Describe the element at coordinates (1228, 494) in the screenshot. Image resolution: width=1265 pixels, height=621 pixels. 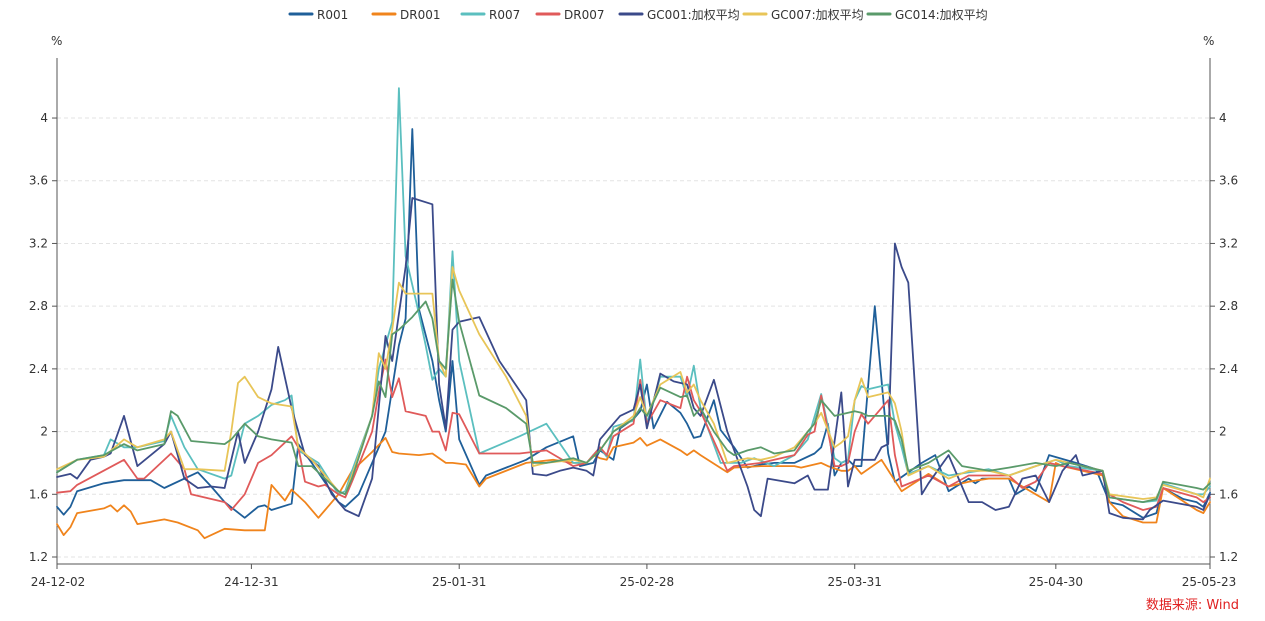
I see `y-tick-label-right: 1.6` at that location.